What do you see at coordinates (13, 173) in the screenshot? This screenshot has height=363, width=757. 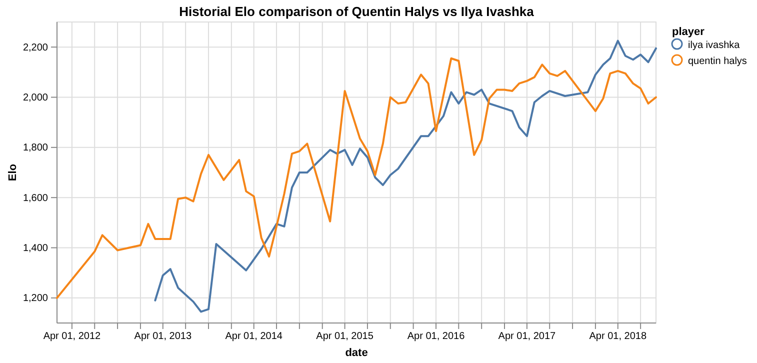 I see `y-axis-title: Elo` at bounding box center [13, 173].